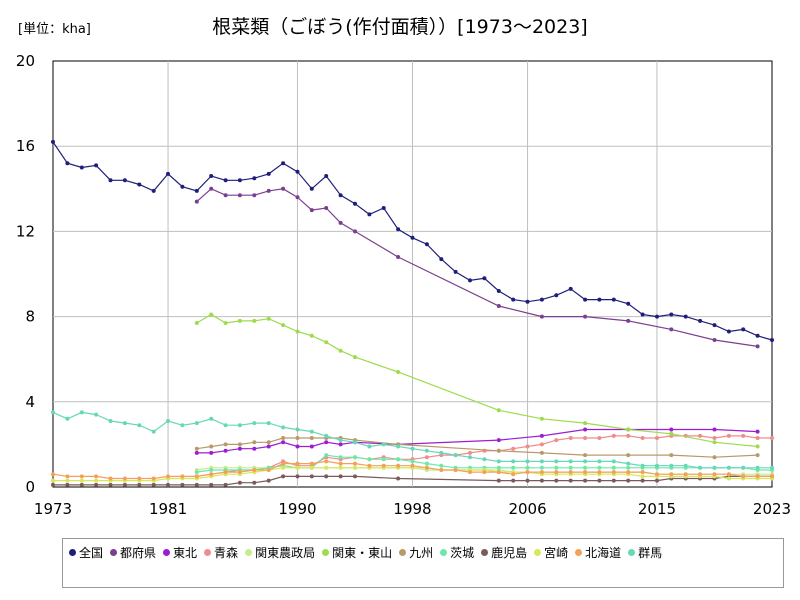 The image size is (800, 600). What do you see at coordinates (86, 553) in the screenshot?
I see `legend-item: 全国` at bounding box center [86, 553].